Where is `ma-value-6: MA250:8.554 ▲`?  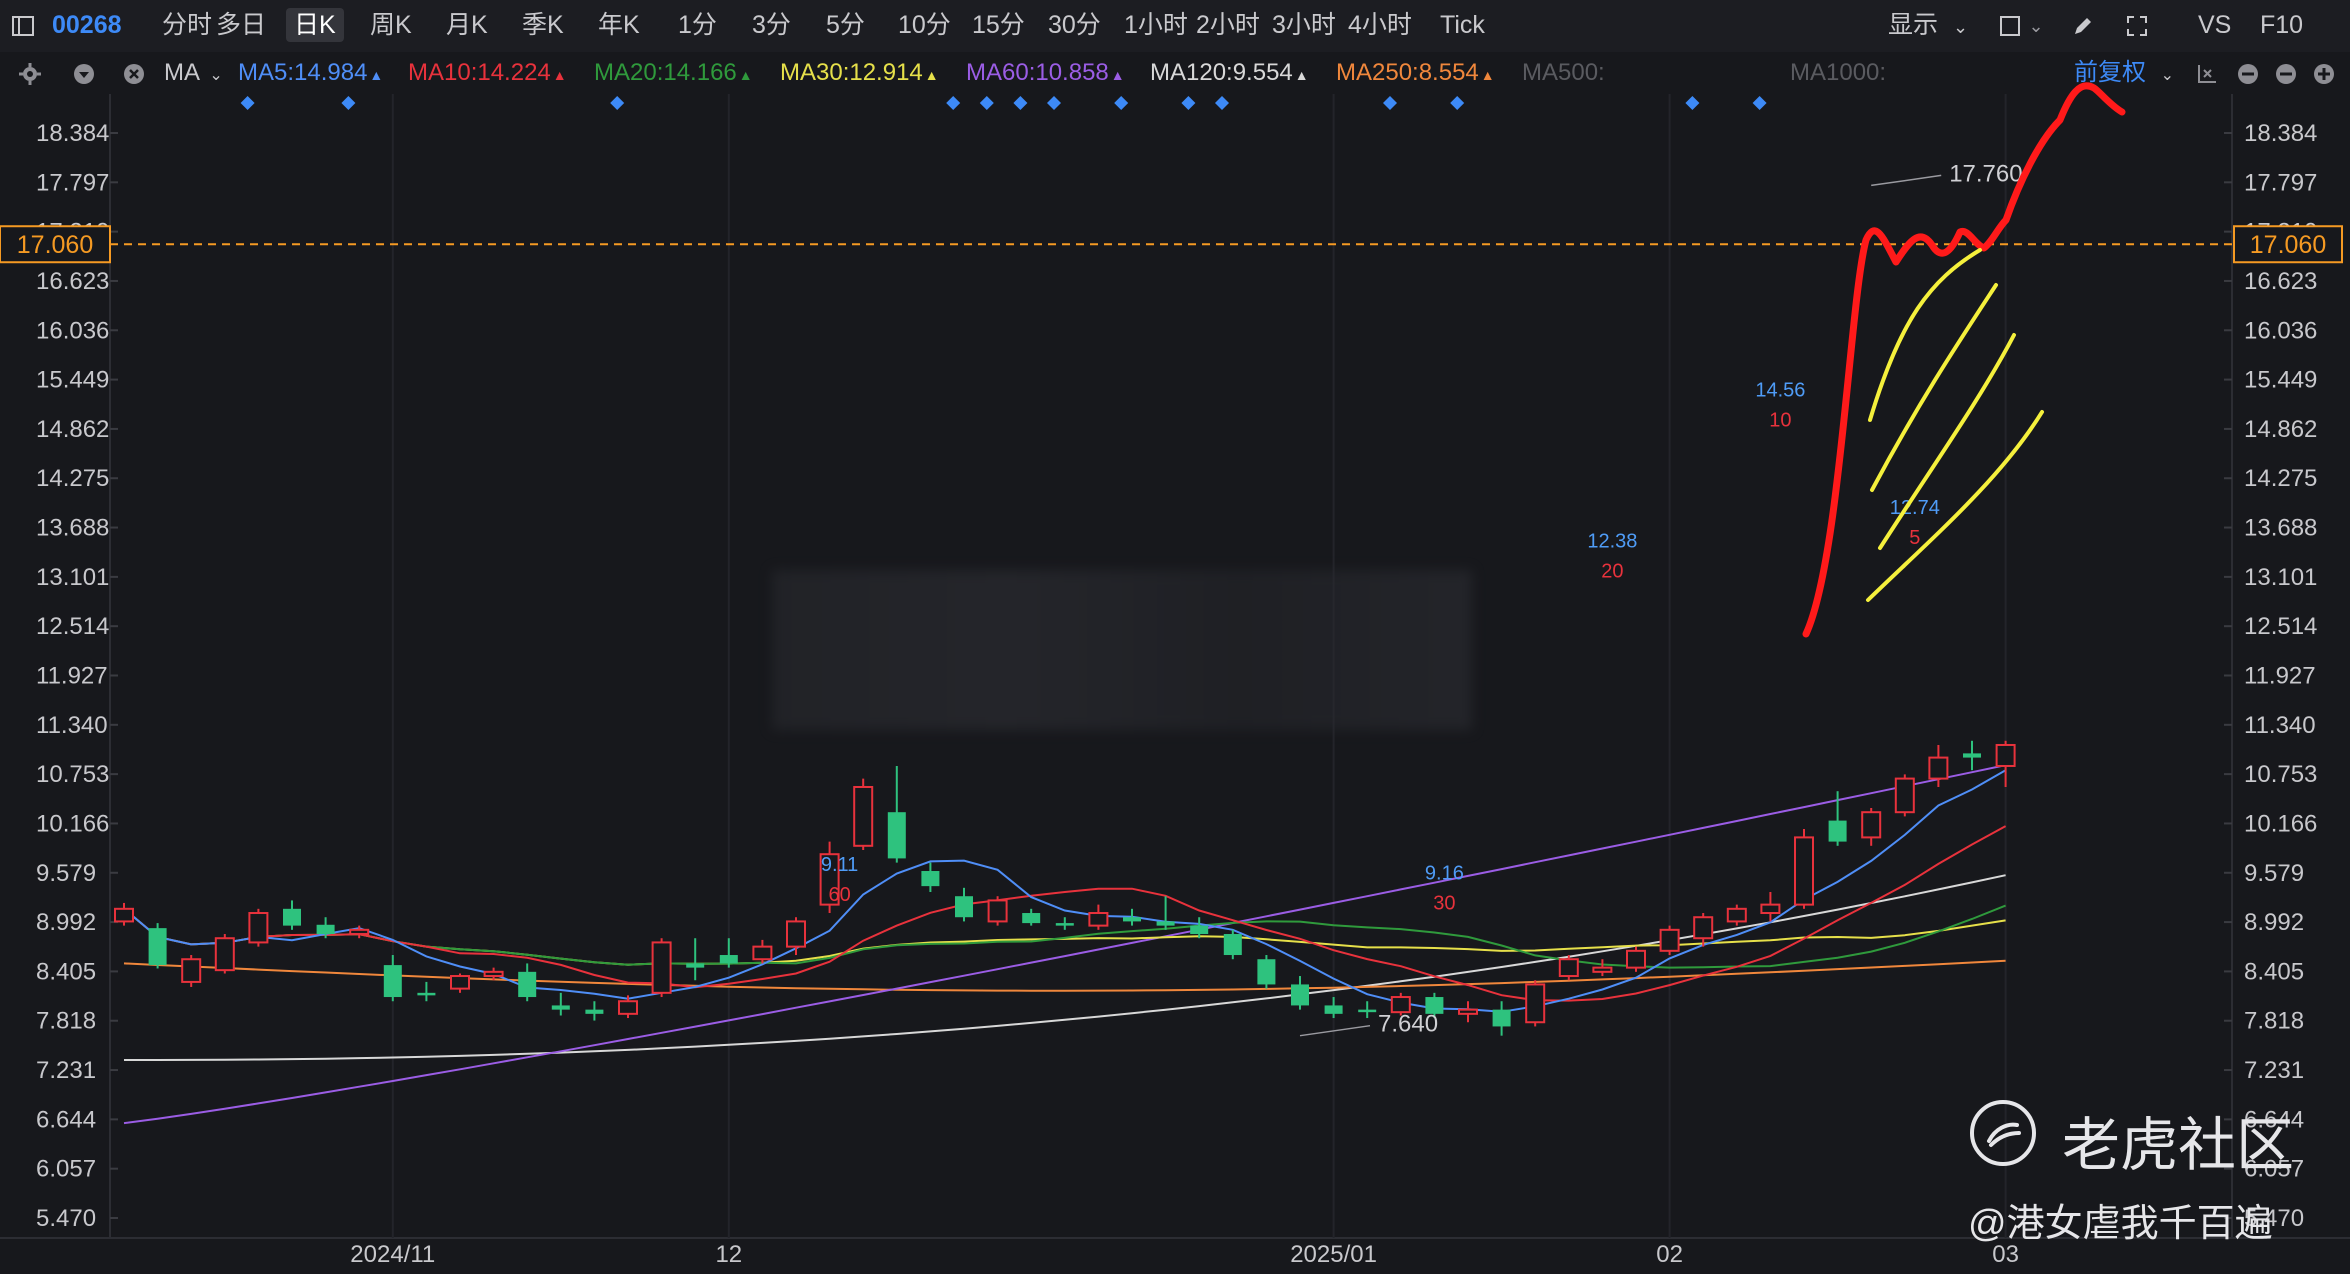 ma-value-6: MA250:8.554 ▲ is located at coordinates (1415, 73).